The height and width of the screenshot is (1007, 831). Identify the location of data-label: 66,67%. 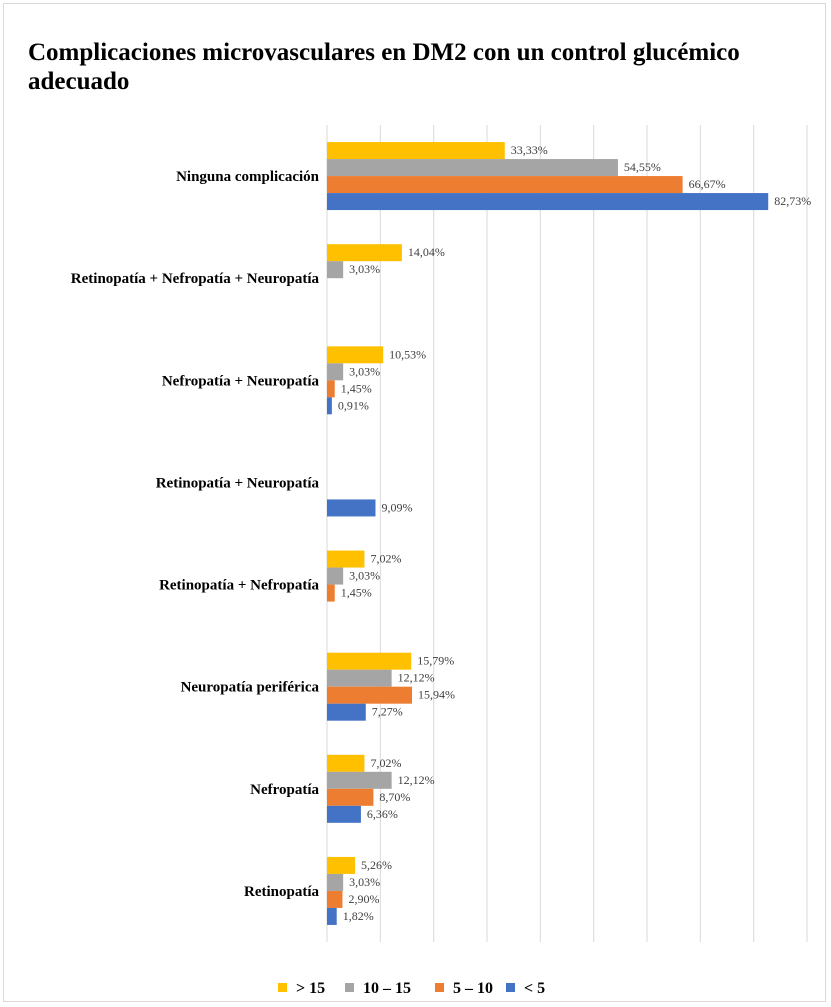
(707, 184).